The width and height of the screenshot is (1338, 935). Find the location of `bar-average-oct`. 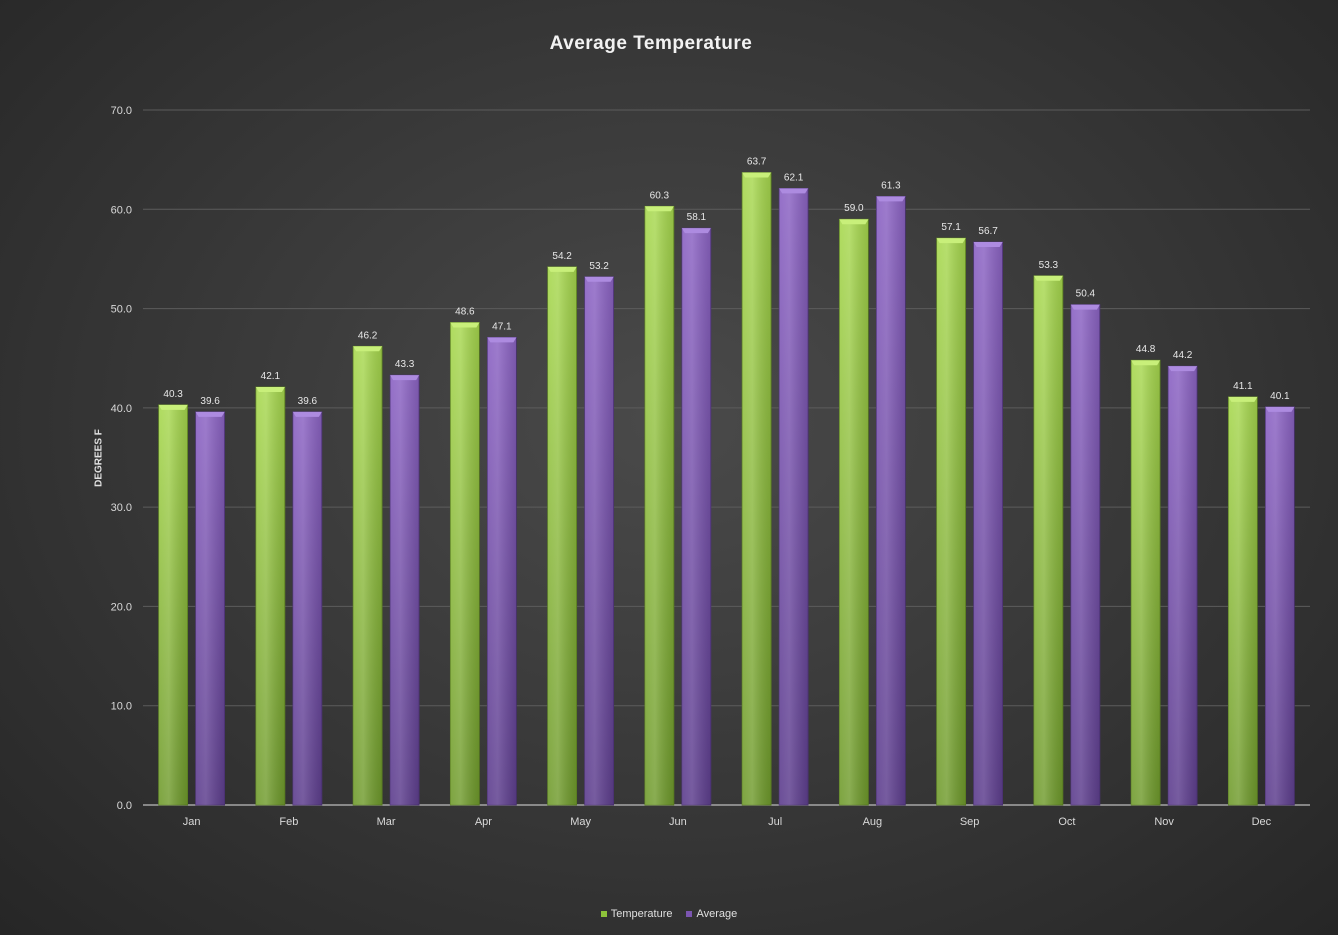

bar-average-oct is located at coordinates (1085, 555).